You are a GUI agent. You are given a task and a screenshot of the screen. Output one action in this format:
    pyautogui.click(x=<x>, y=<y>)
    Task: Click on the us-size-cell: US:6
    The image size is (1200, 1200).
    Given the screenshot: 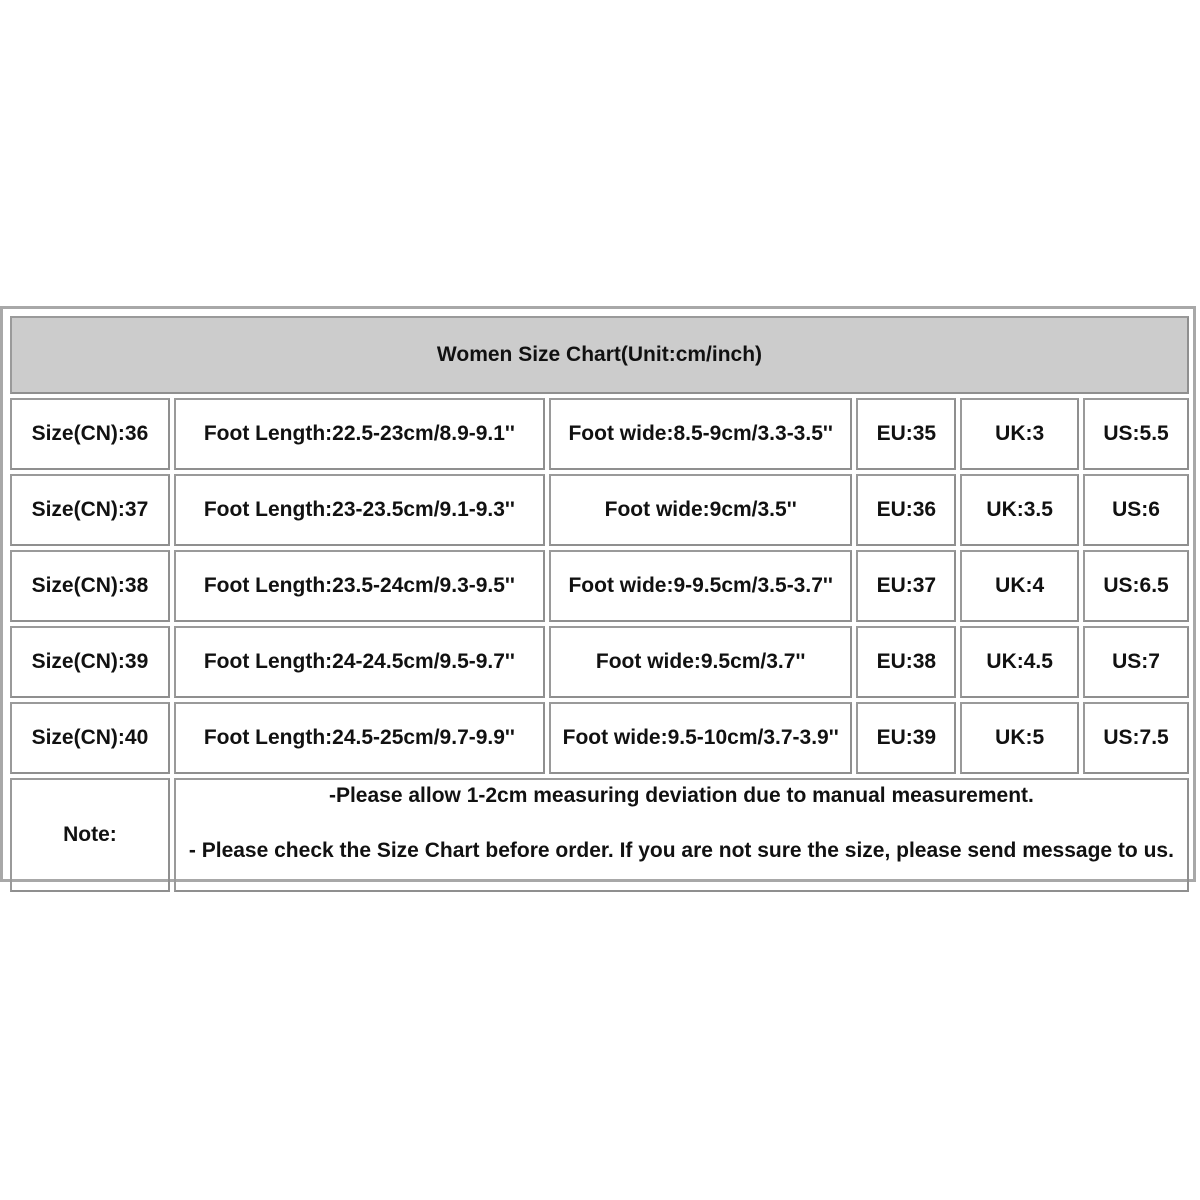 What is the action you would take?
    pyautogui.click(x=1136, y=510)
    